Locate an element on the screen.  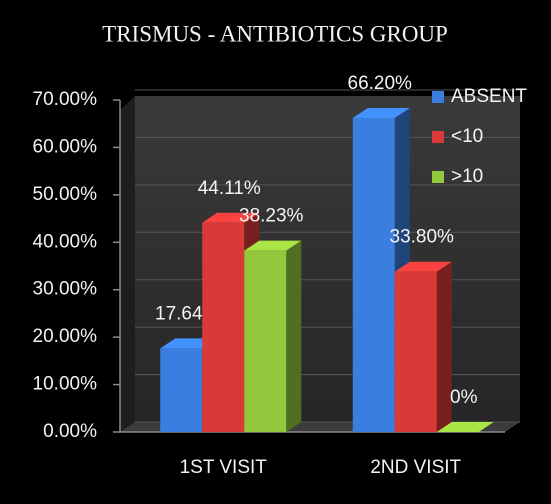
legend-label: ABSENT is located at coordinates (489, 96).